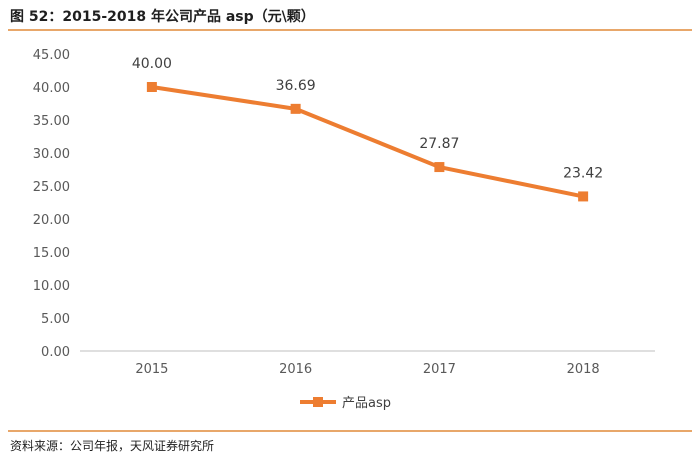 This screenshot has height=460, width=700. What do you see at coordinates (51, 121) in the screenshot?
I see `y-tick-label: 35.00` at bounding box center [51, 121].